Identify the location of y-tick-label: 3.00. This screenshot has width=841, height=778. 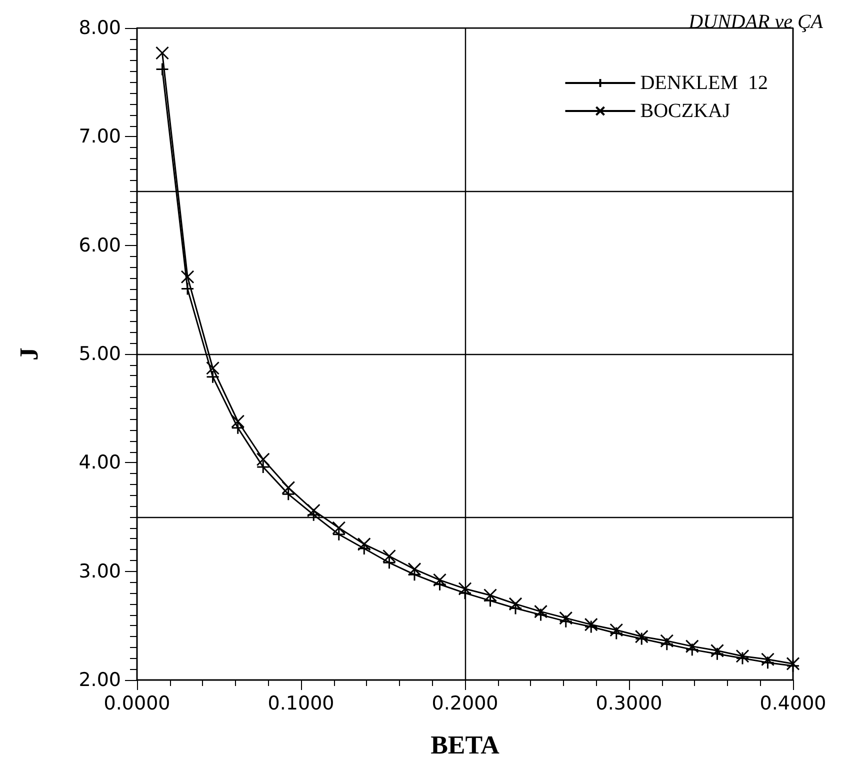
(99, 571).